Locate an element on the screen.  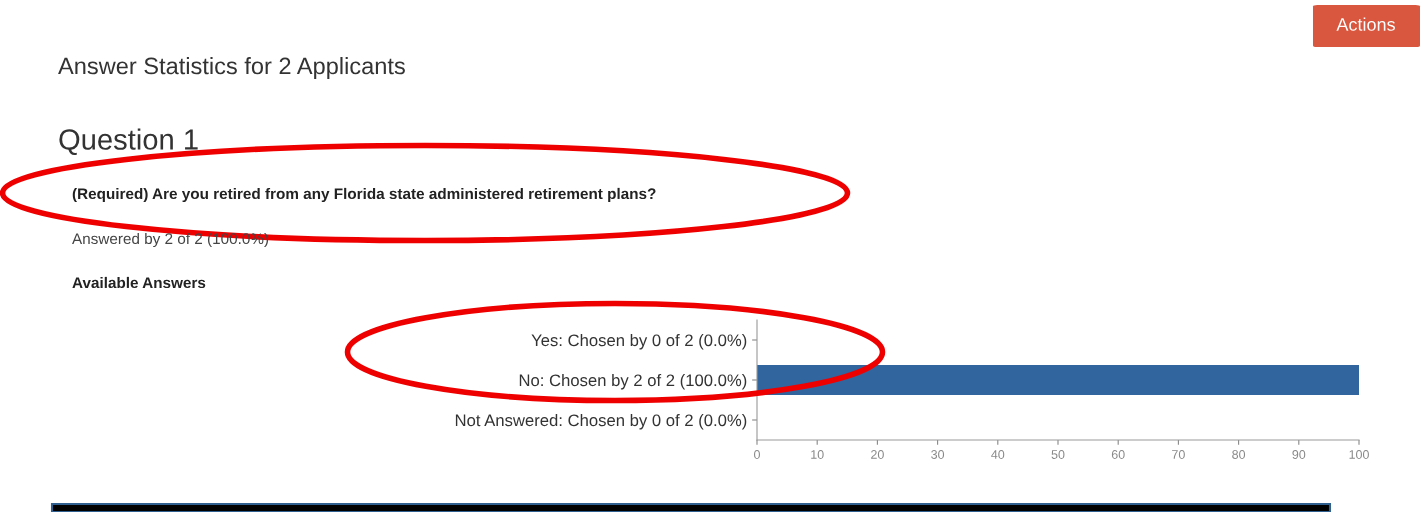
x-tick-label: 0 is located at coordinates (757, 454).